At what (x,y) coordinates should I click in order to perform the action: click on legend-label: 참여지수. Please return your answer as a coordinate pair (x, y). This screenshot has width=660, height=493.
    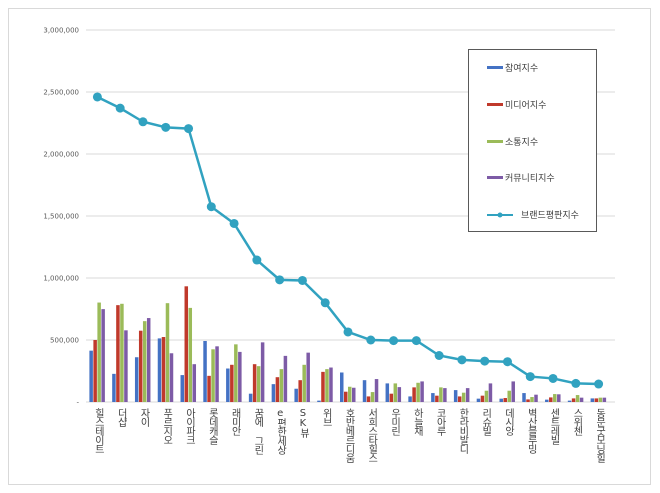
    Looking at the image, I should click on (522, 69).